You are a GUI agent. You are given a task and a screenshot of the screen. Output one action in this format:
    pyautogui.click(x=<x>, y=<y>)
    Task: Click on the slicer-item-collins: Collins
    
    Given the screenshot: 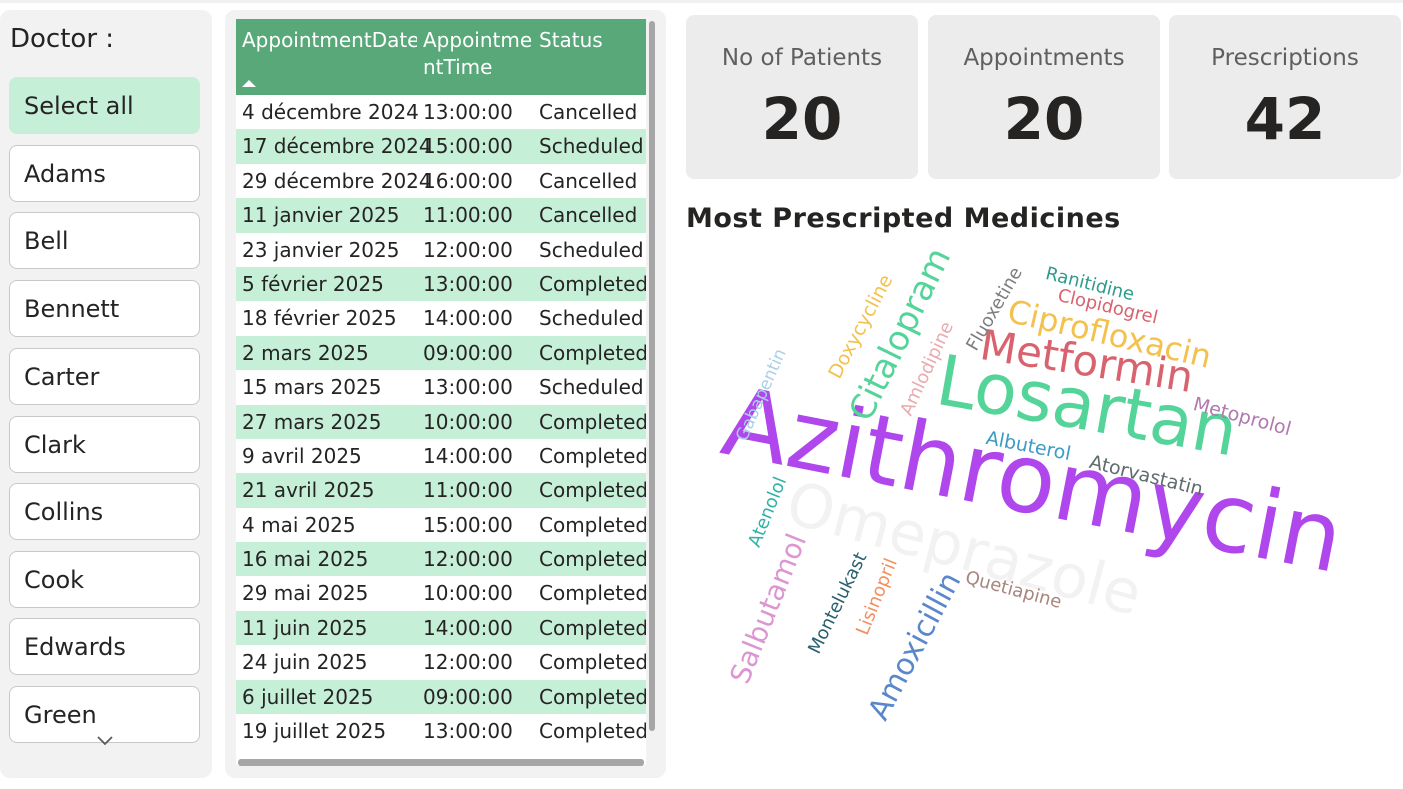 What is the action you would take?
    pyautogui.click(x=104, y=511)
    